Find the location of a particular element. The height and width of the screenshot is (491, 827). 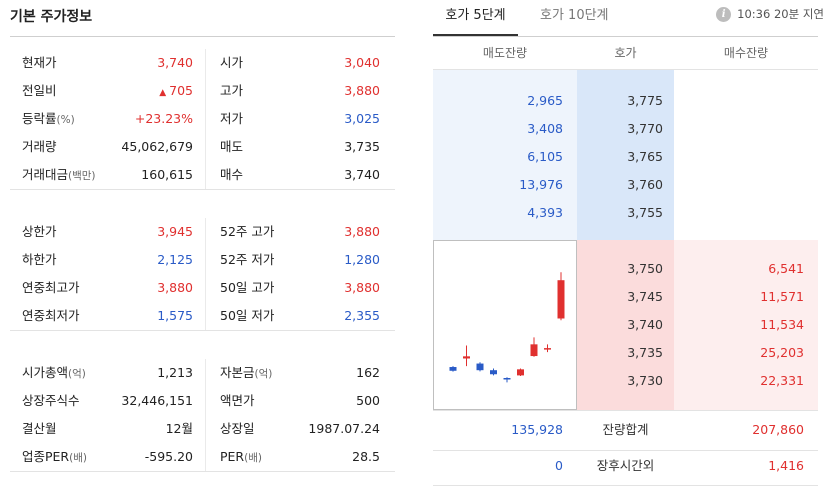

info-label-text: 저가 is located at coordinates (232, 118).